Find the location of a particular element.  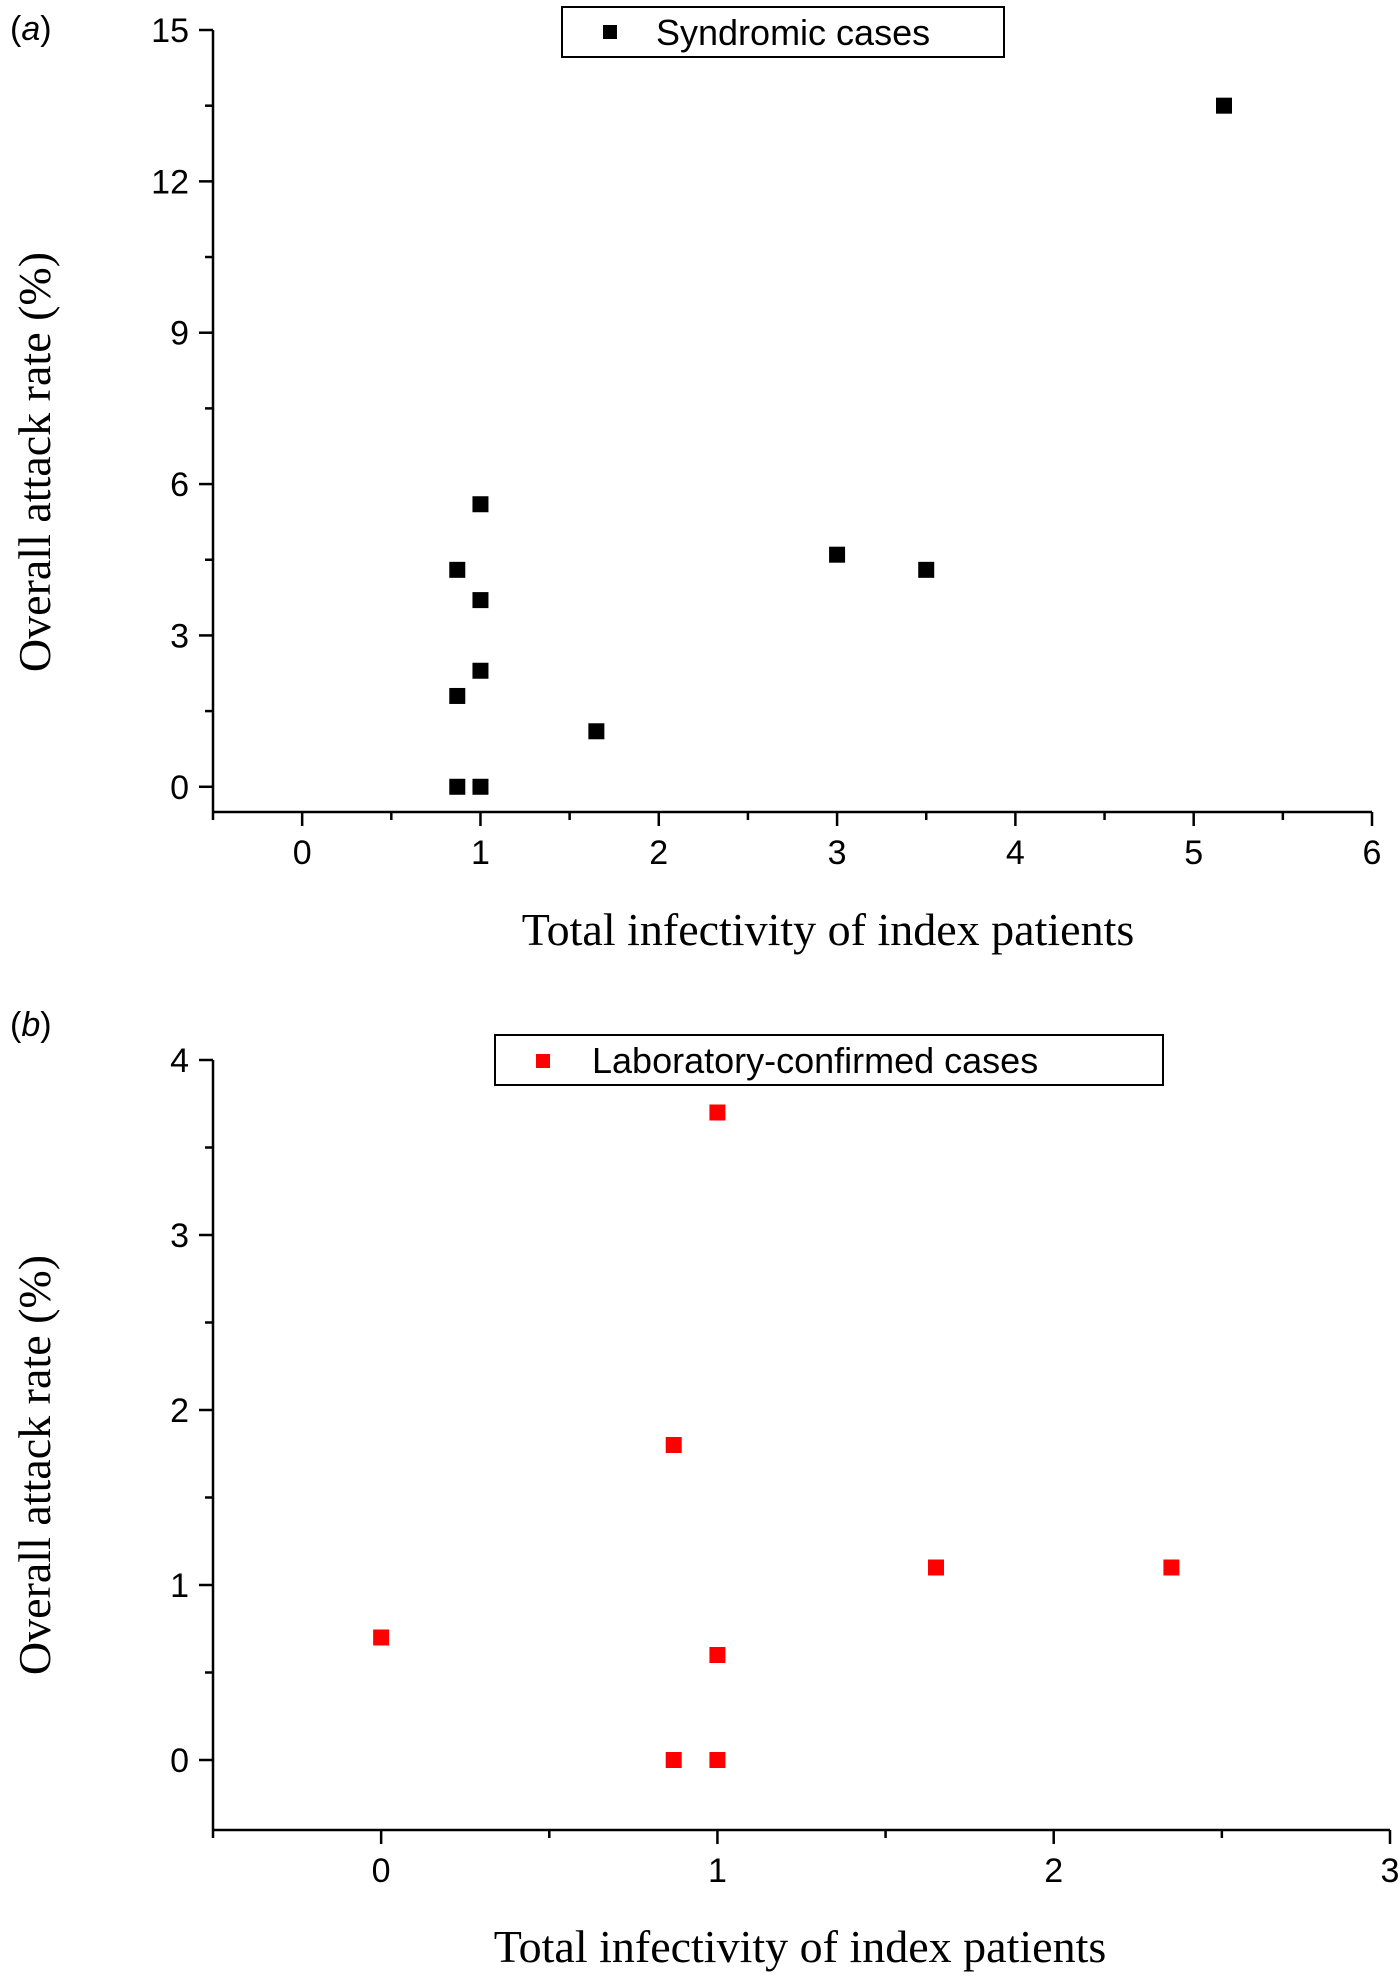

panel-a-legend: Syndromic cases is located at coordinates (783, 32).